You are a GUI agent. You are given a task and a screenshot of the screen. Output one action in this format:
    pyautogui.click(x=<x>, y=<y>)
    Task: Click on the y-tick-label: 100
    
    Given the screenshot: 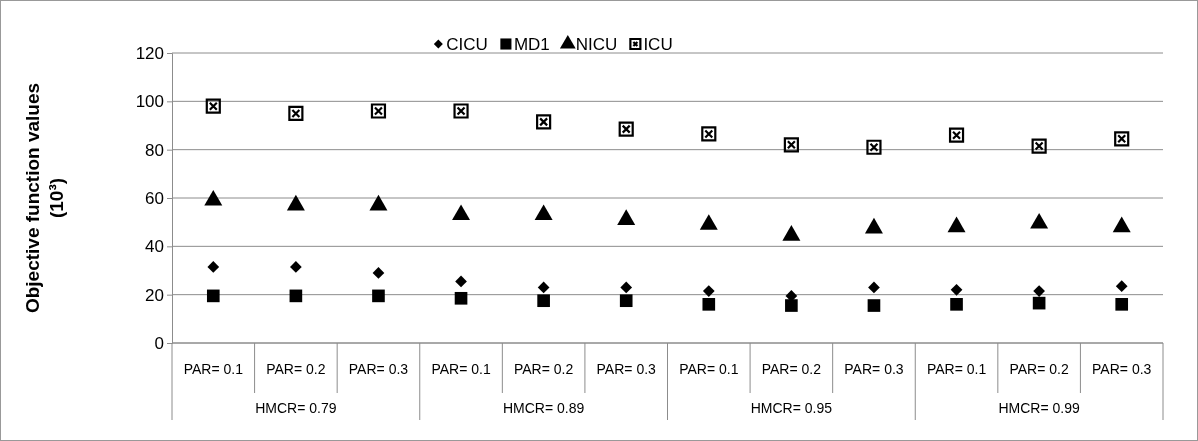 What is the action you would take?
    pyautogui.click(x=149, y=102)
    